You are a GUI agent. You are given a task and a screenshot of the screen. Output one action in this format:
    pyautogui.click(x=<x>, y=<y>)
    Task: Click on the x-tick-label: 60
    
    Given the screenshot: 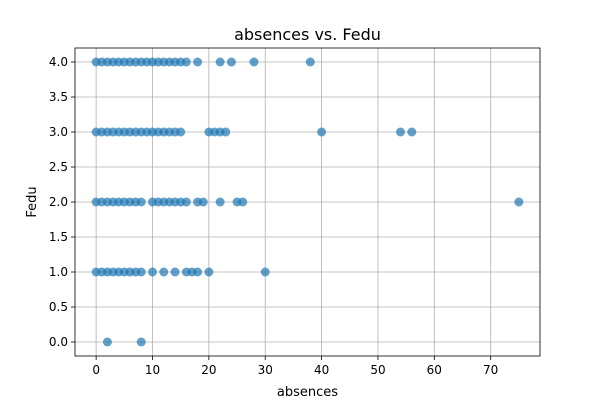 What is the action you would take?
    pyautogui.click(x=434, y=370)
    